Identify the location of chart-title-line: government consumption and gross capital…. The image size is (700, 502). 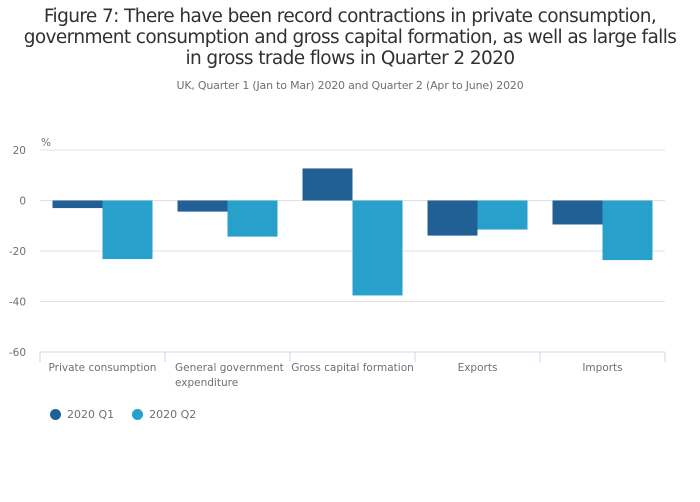
(350, 37).